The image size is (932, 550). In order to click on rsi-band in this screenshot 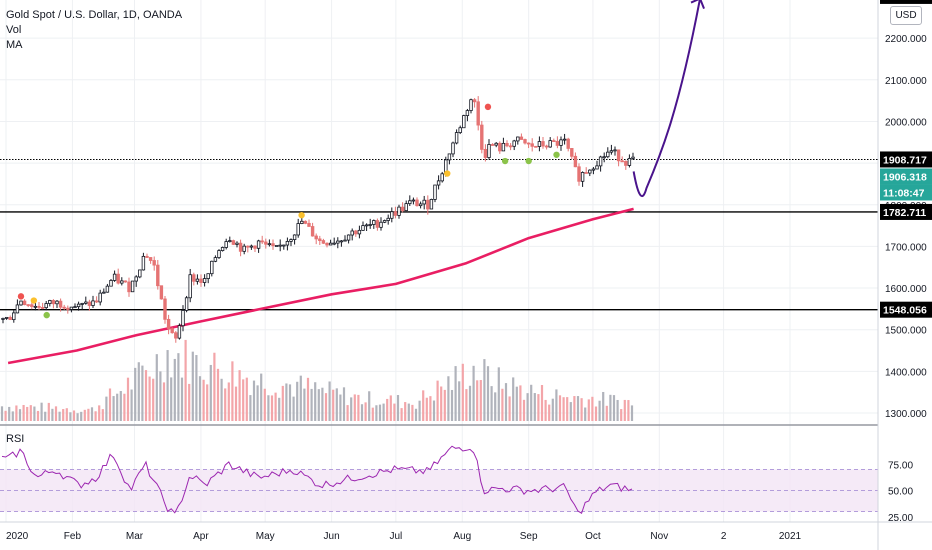, I will do `click(439, 490)`.